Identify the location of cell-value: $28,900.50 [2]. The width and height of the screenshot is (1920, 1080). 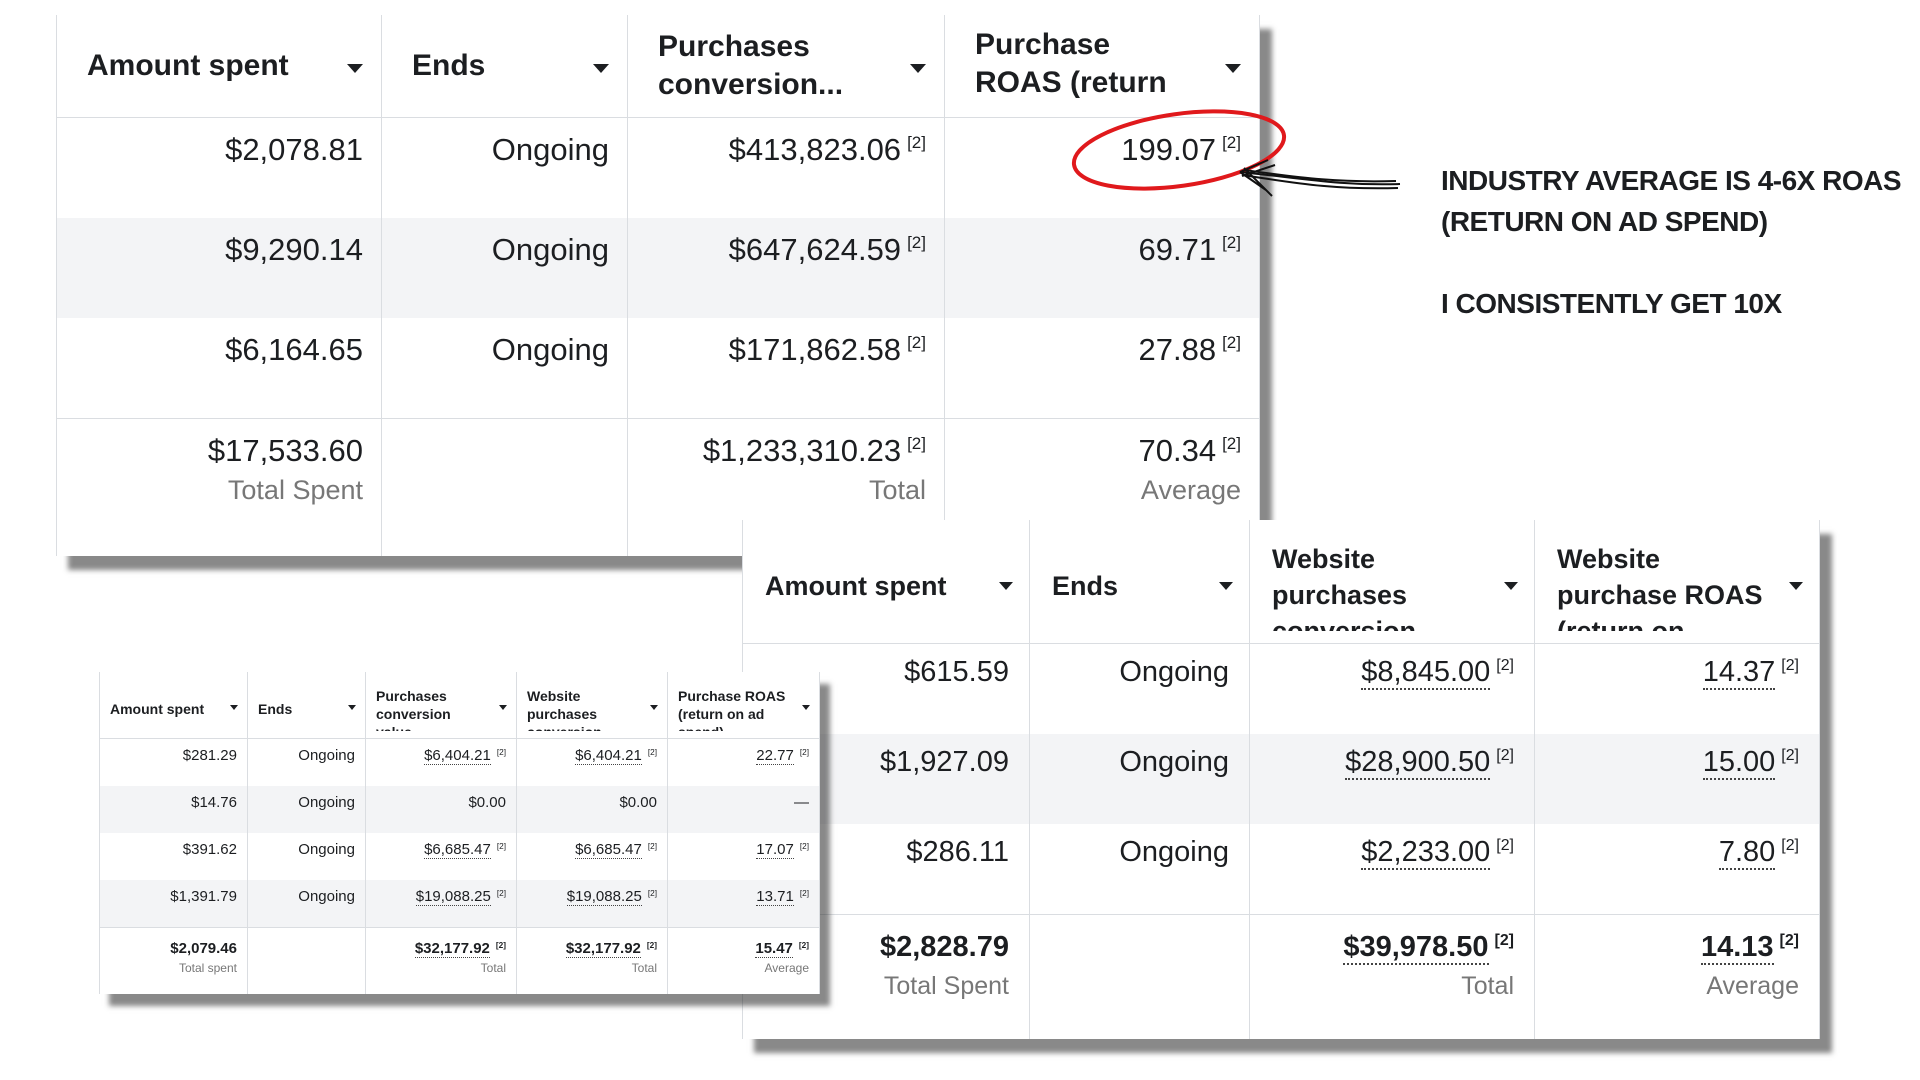
(1392, 757).